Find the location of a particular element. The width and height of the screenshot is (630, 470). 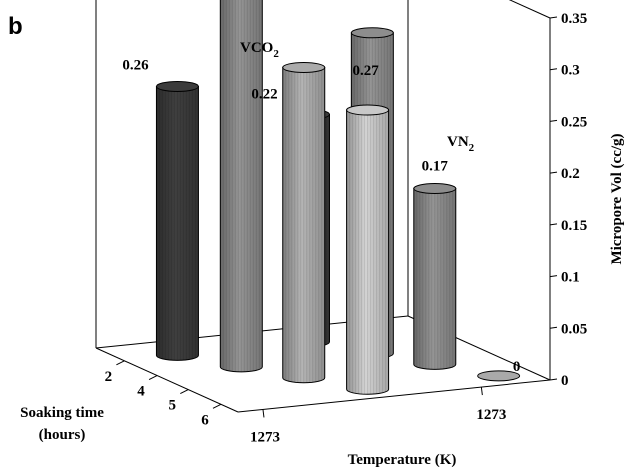

y-tick-label: 2 is located at coordinates (109, 377).